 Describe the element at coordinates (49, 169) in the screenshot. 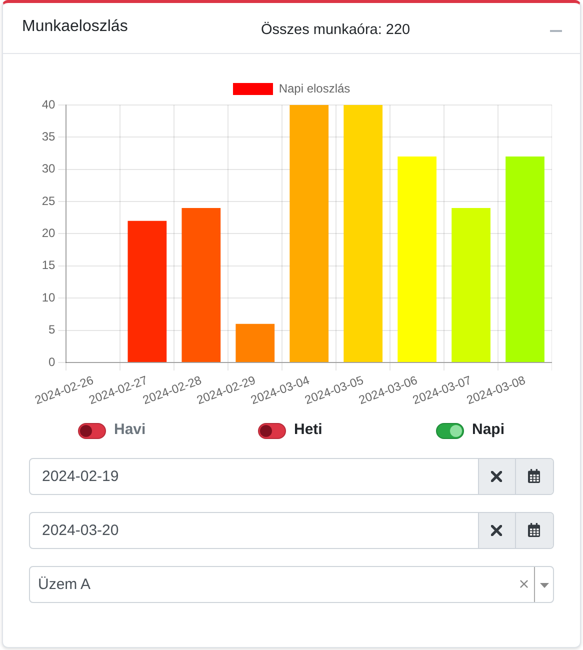

I see `y-tick-label: 30` at that location.